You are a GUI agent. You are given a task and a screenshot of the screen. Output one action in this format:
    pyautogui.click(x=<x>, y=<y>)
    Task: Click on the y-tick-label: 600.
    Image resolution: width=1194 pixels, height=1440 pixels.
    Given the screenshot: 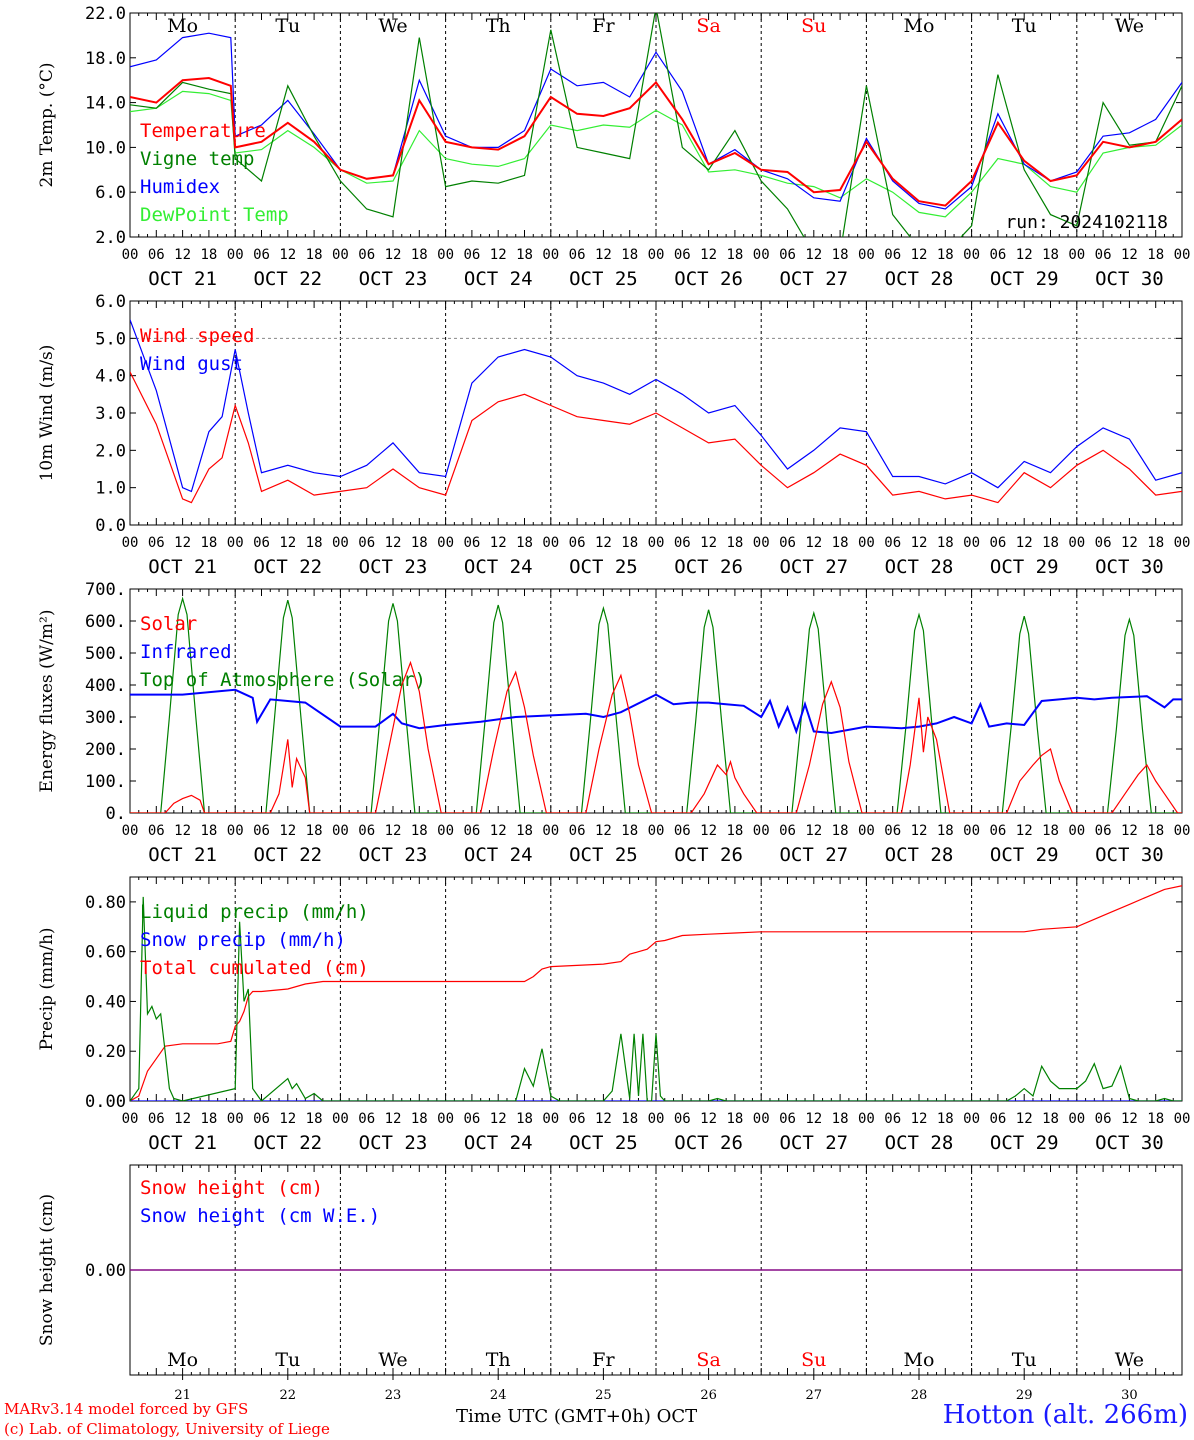 What is the action you would take?
    pyautogui.click(x=105, y=622)
    